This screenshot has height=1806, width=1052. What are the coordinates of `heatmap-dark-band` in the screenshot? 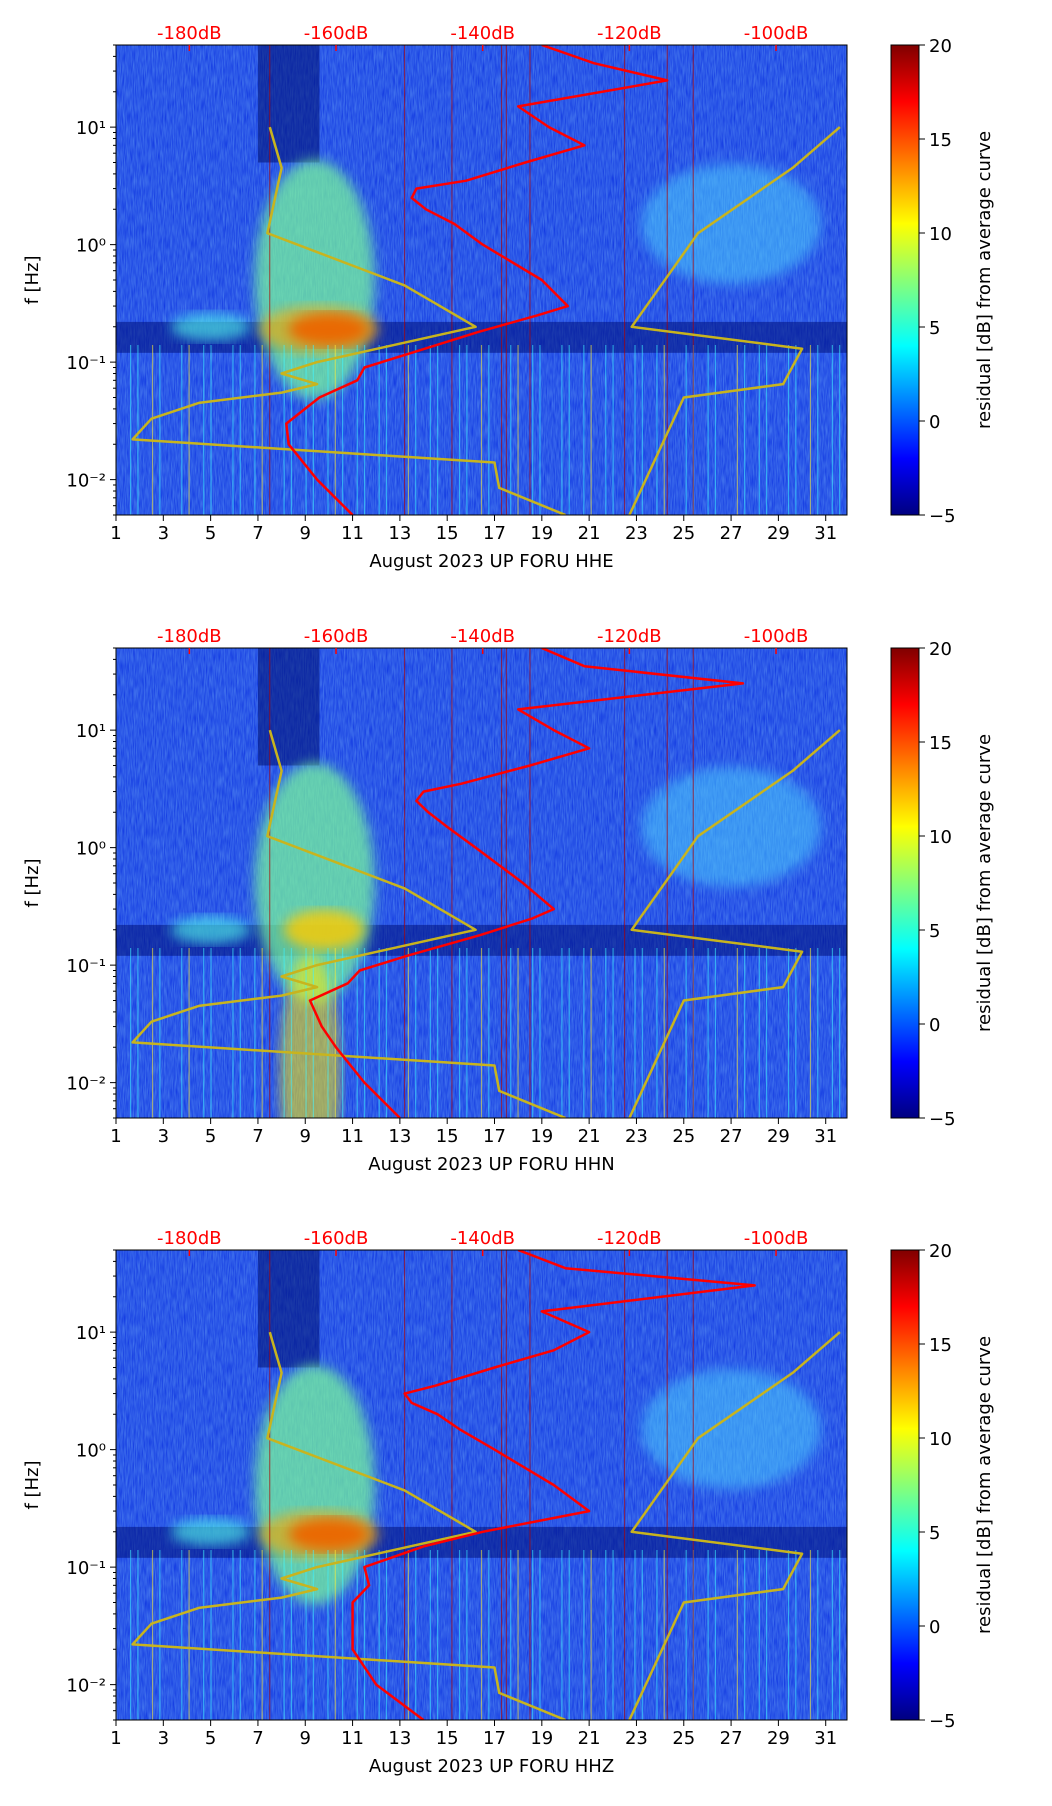 It's located at (288, 104).